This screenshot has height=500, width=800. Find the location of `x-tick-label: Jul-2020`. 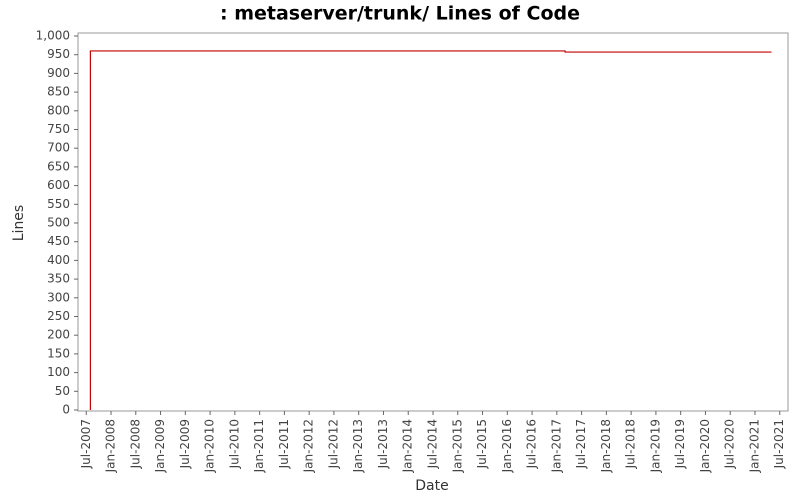

x-tick-label: Jul-2020 is located at coordinates (730, 444).